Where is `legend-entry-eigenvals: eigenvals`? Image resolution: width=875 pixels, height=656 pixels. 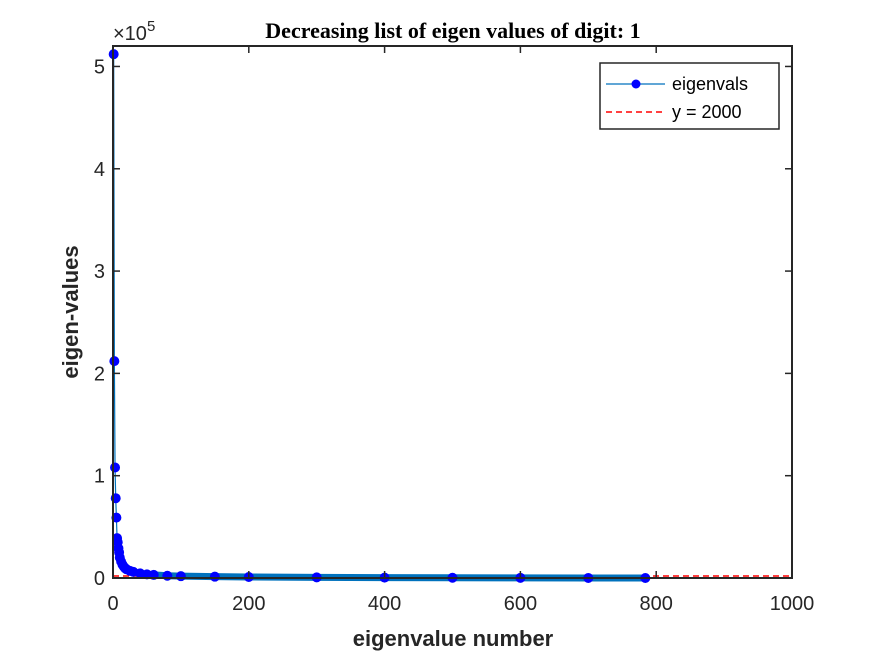 legend-entry-eigenvals: eigenvals is located at coordinates (677, 84).